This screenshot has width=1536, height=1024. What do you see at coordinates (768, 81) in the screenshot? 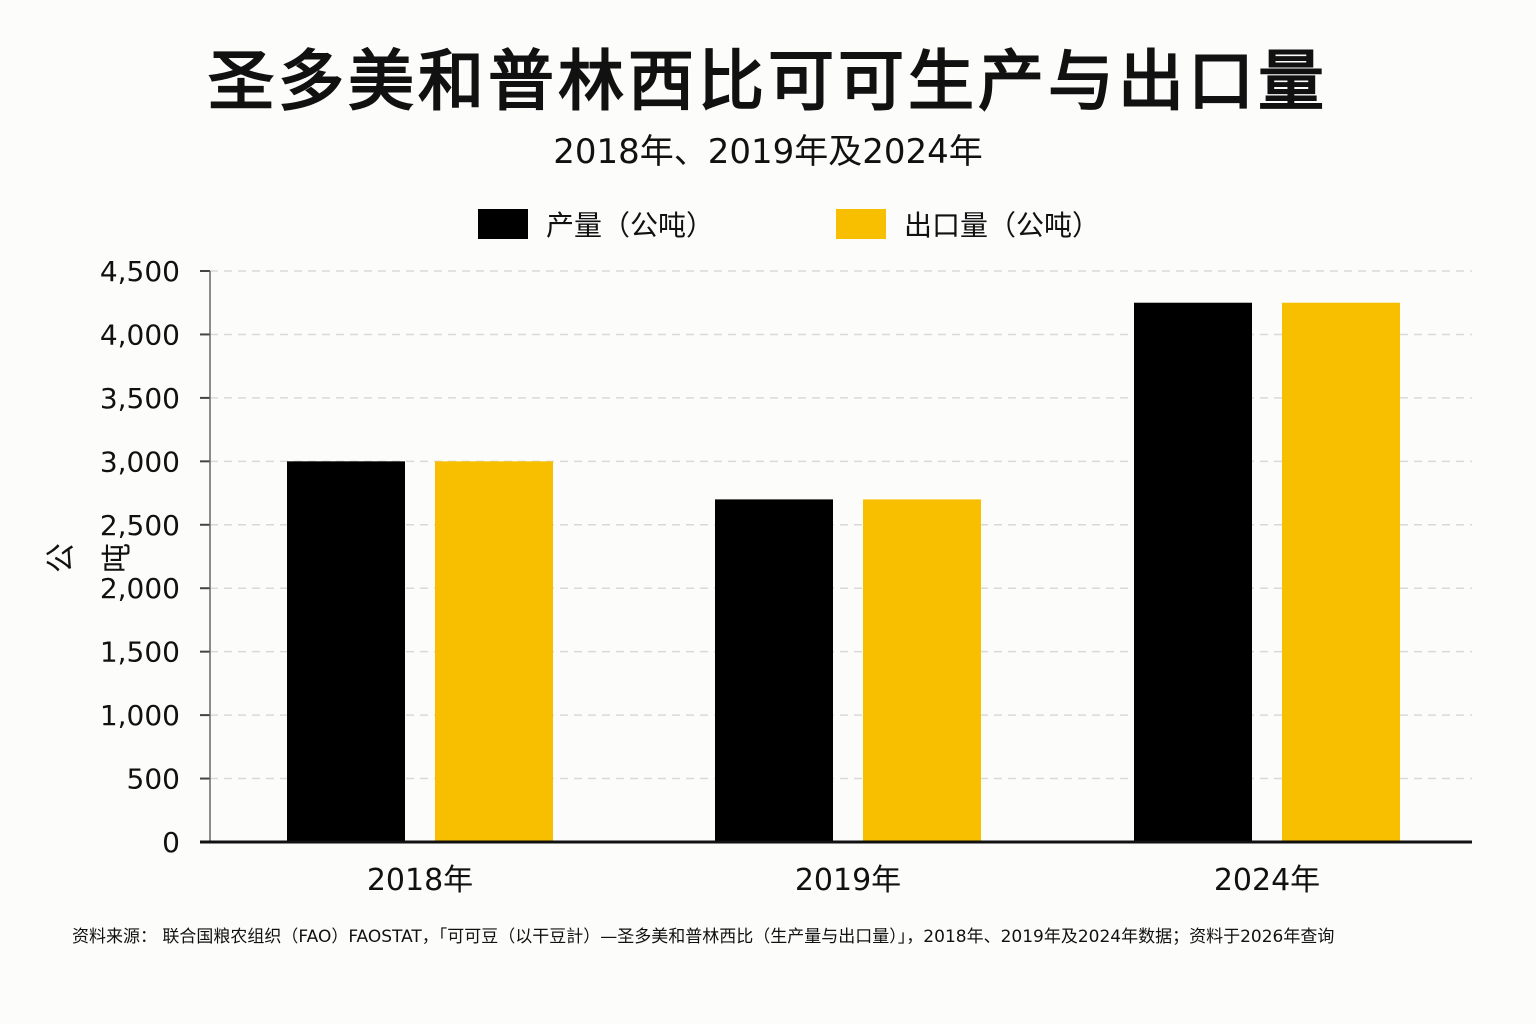
I see `chart-title: 圣多美和普林西比可可生产与出口量` at bounding box center [768, 81].